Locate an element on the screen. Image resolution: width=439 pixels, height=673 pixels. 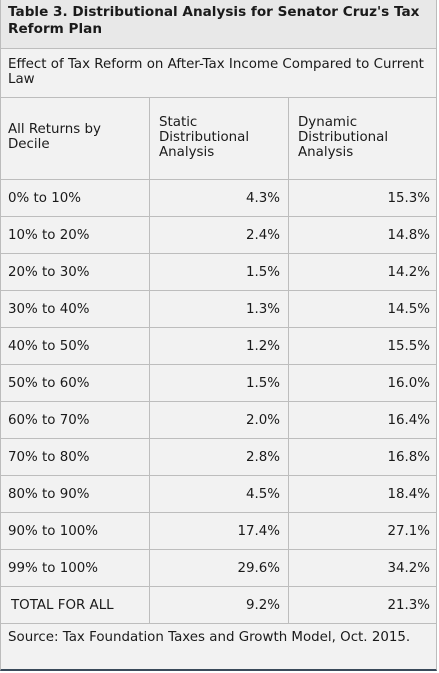
row-static-value: 2.8% is located at coordinates (219, 457).